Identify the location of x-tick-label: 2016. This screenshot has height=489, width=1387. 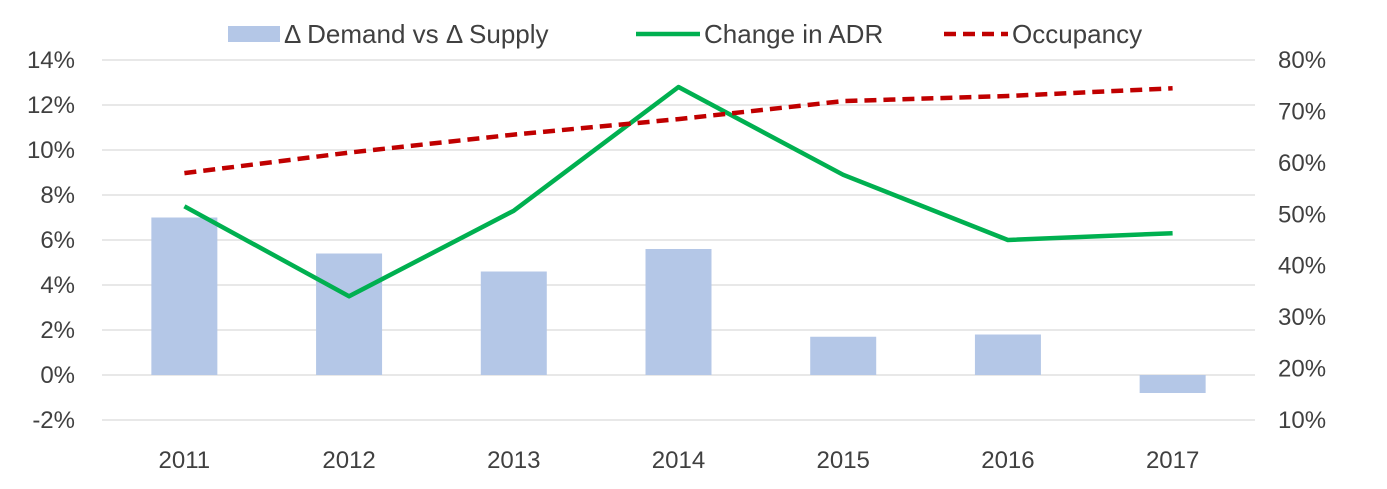
(1007, 460).